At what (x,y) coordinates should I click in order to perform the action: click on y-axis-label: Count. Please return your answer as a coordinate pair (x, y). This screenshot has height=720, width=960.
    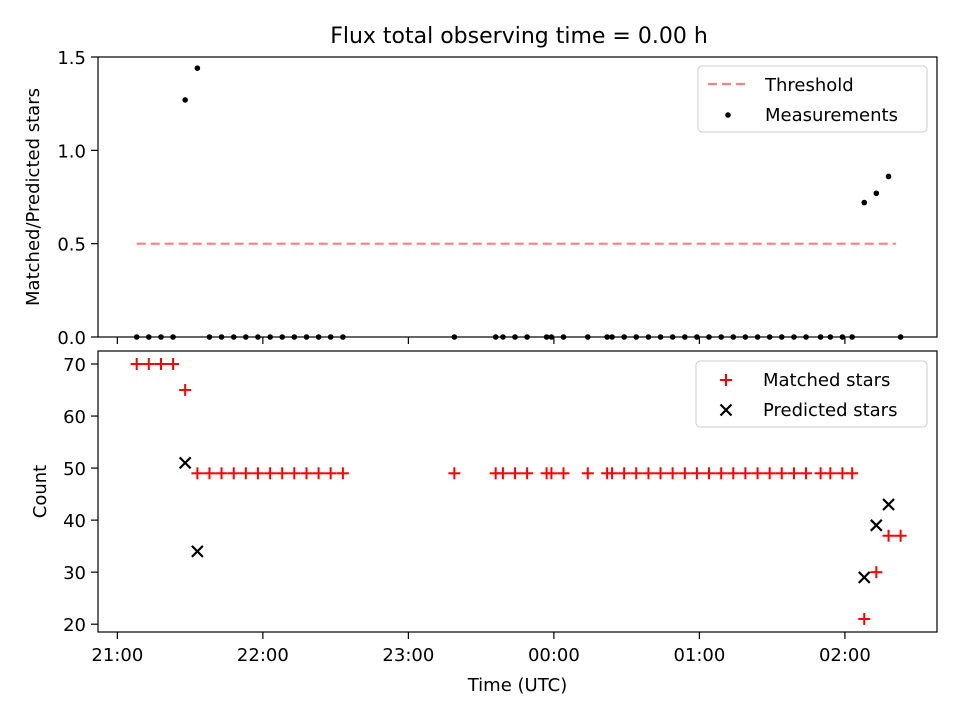
    Looking at the image, I should click on (40, 491).